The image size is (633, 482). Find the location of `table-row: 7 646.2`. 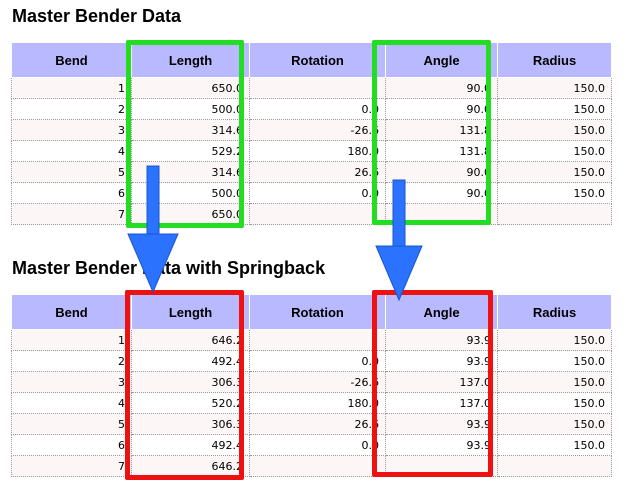

table-row: 7 646.2 is located at coordinates (311, 466).